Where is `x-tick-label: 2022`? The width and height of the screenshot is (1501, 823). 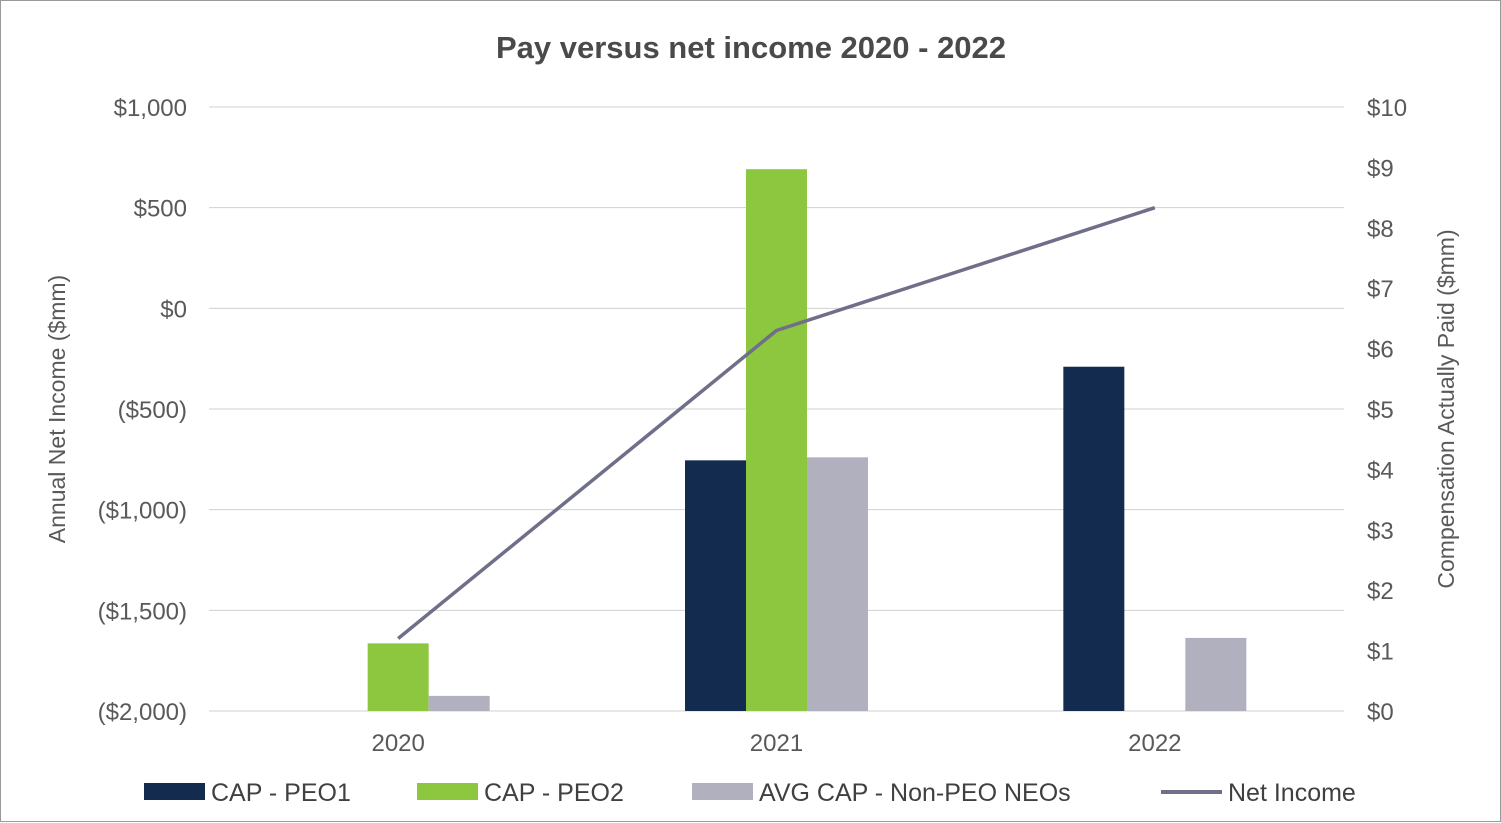
x-tick-label: 2022 is located at coordinates (1154, 743).